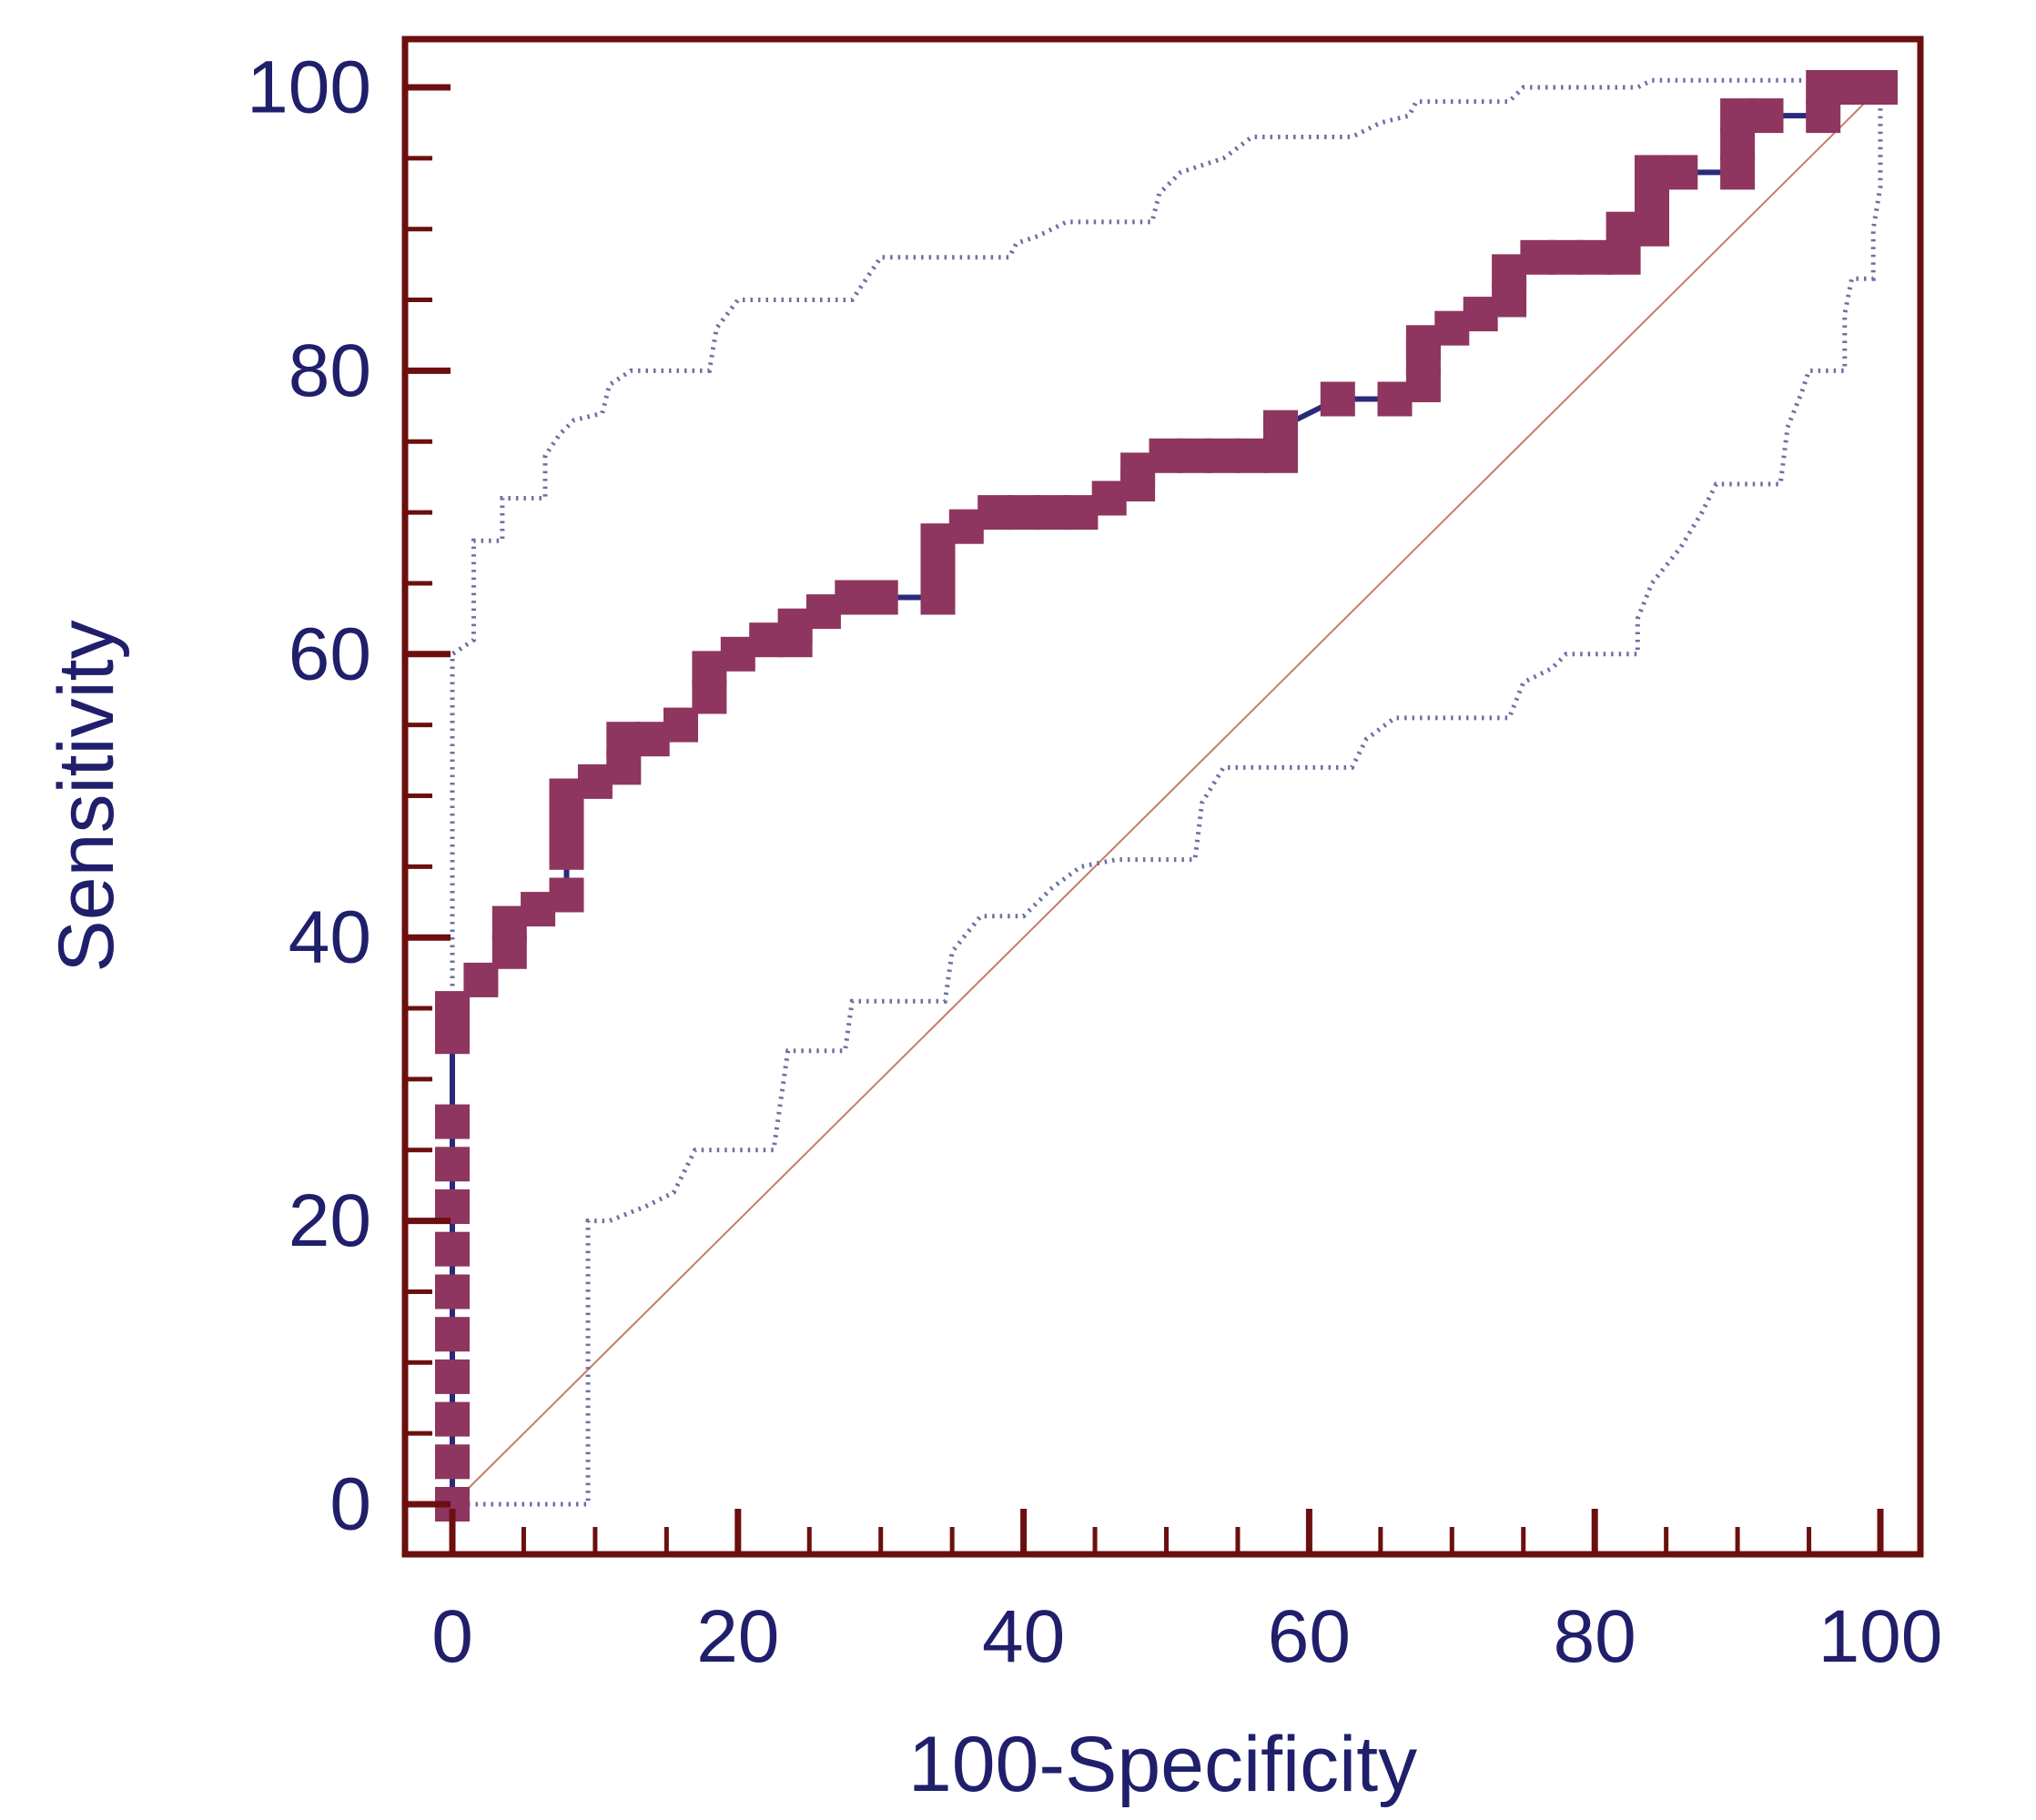 The height and width of the screenshot is (1820, 2036). What do you see at coordinates (330, 1221) in the screenshot?
I see `y-tick-label: 20` at bounding box center [330, 1221].